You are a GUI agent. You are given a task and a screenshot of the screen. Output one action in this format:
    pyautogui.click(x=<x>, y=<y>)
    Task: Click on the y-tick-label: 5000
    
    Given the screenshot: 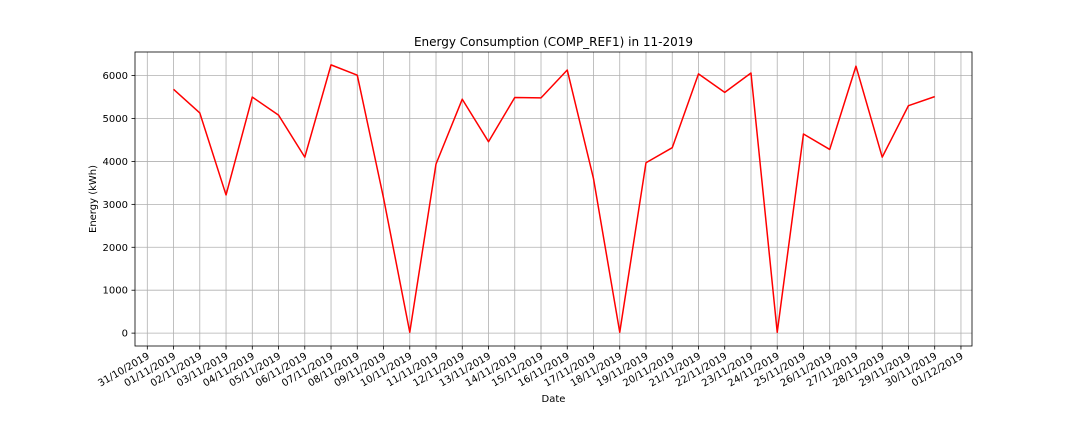 What is the action you would take?
    pyautogui.click(x=115, y=119)
    